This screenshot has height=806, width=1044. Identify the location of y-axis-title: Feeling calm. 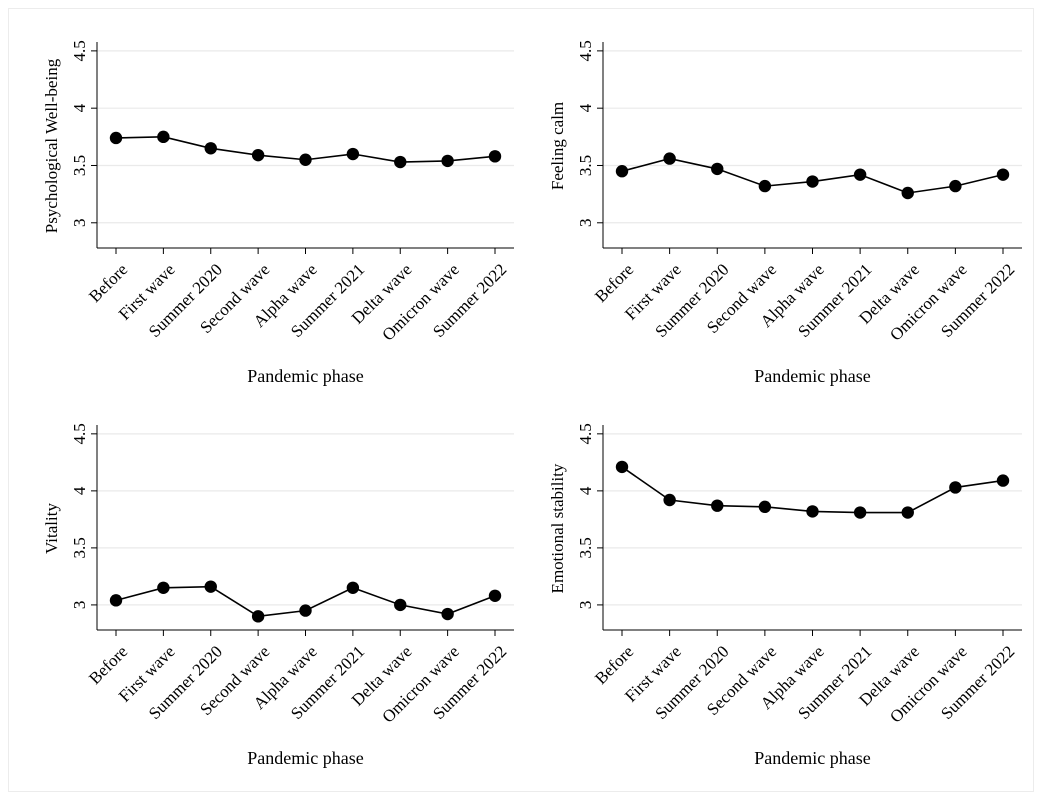
(557, 146).